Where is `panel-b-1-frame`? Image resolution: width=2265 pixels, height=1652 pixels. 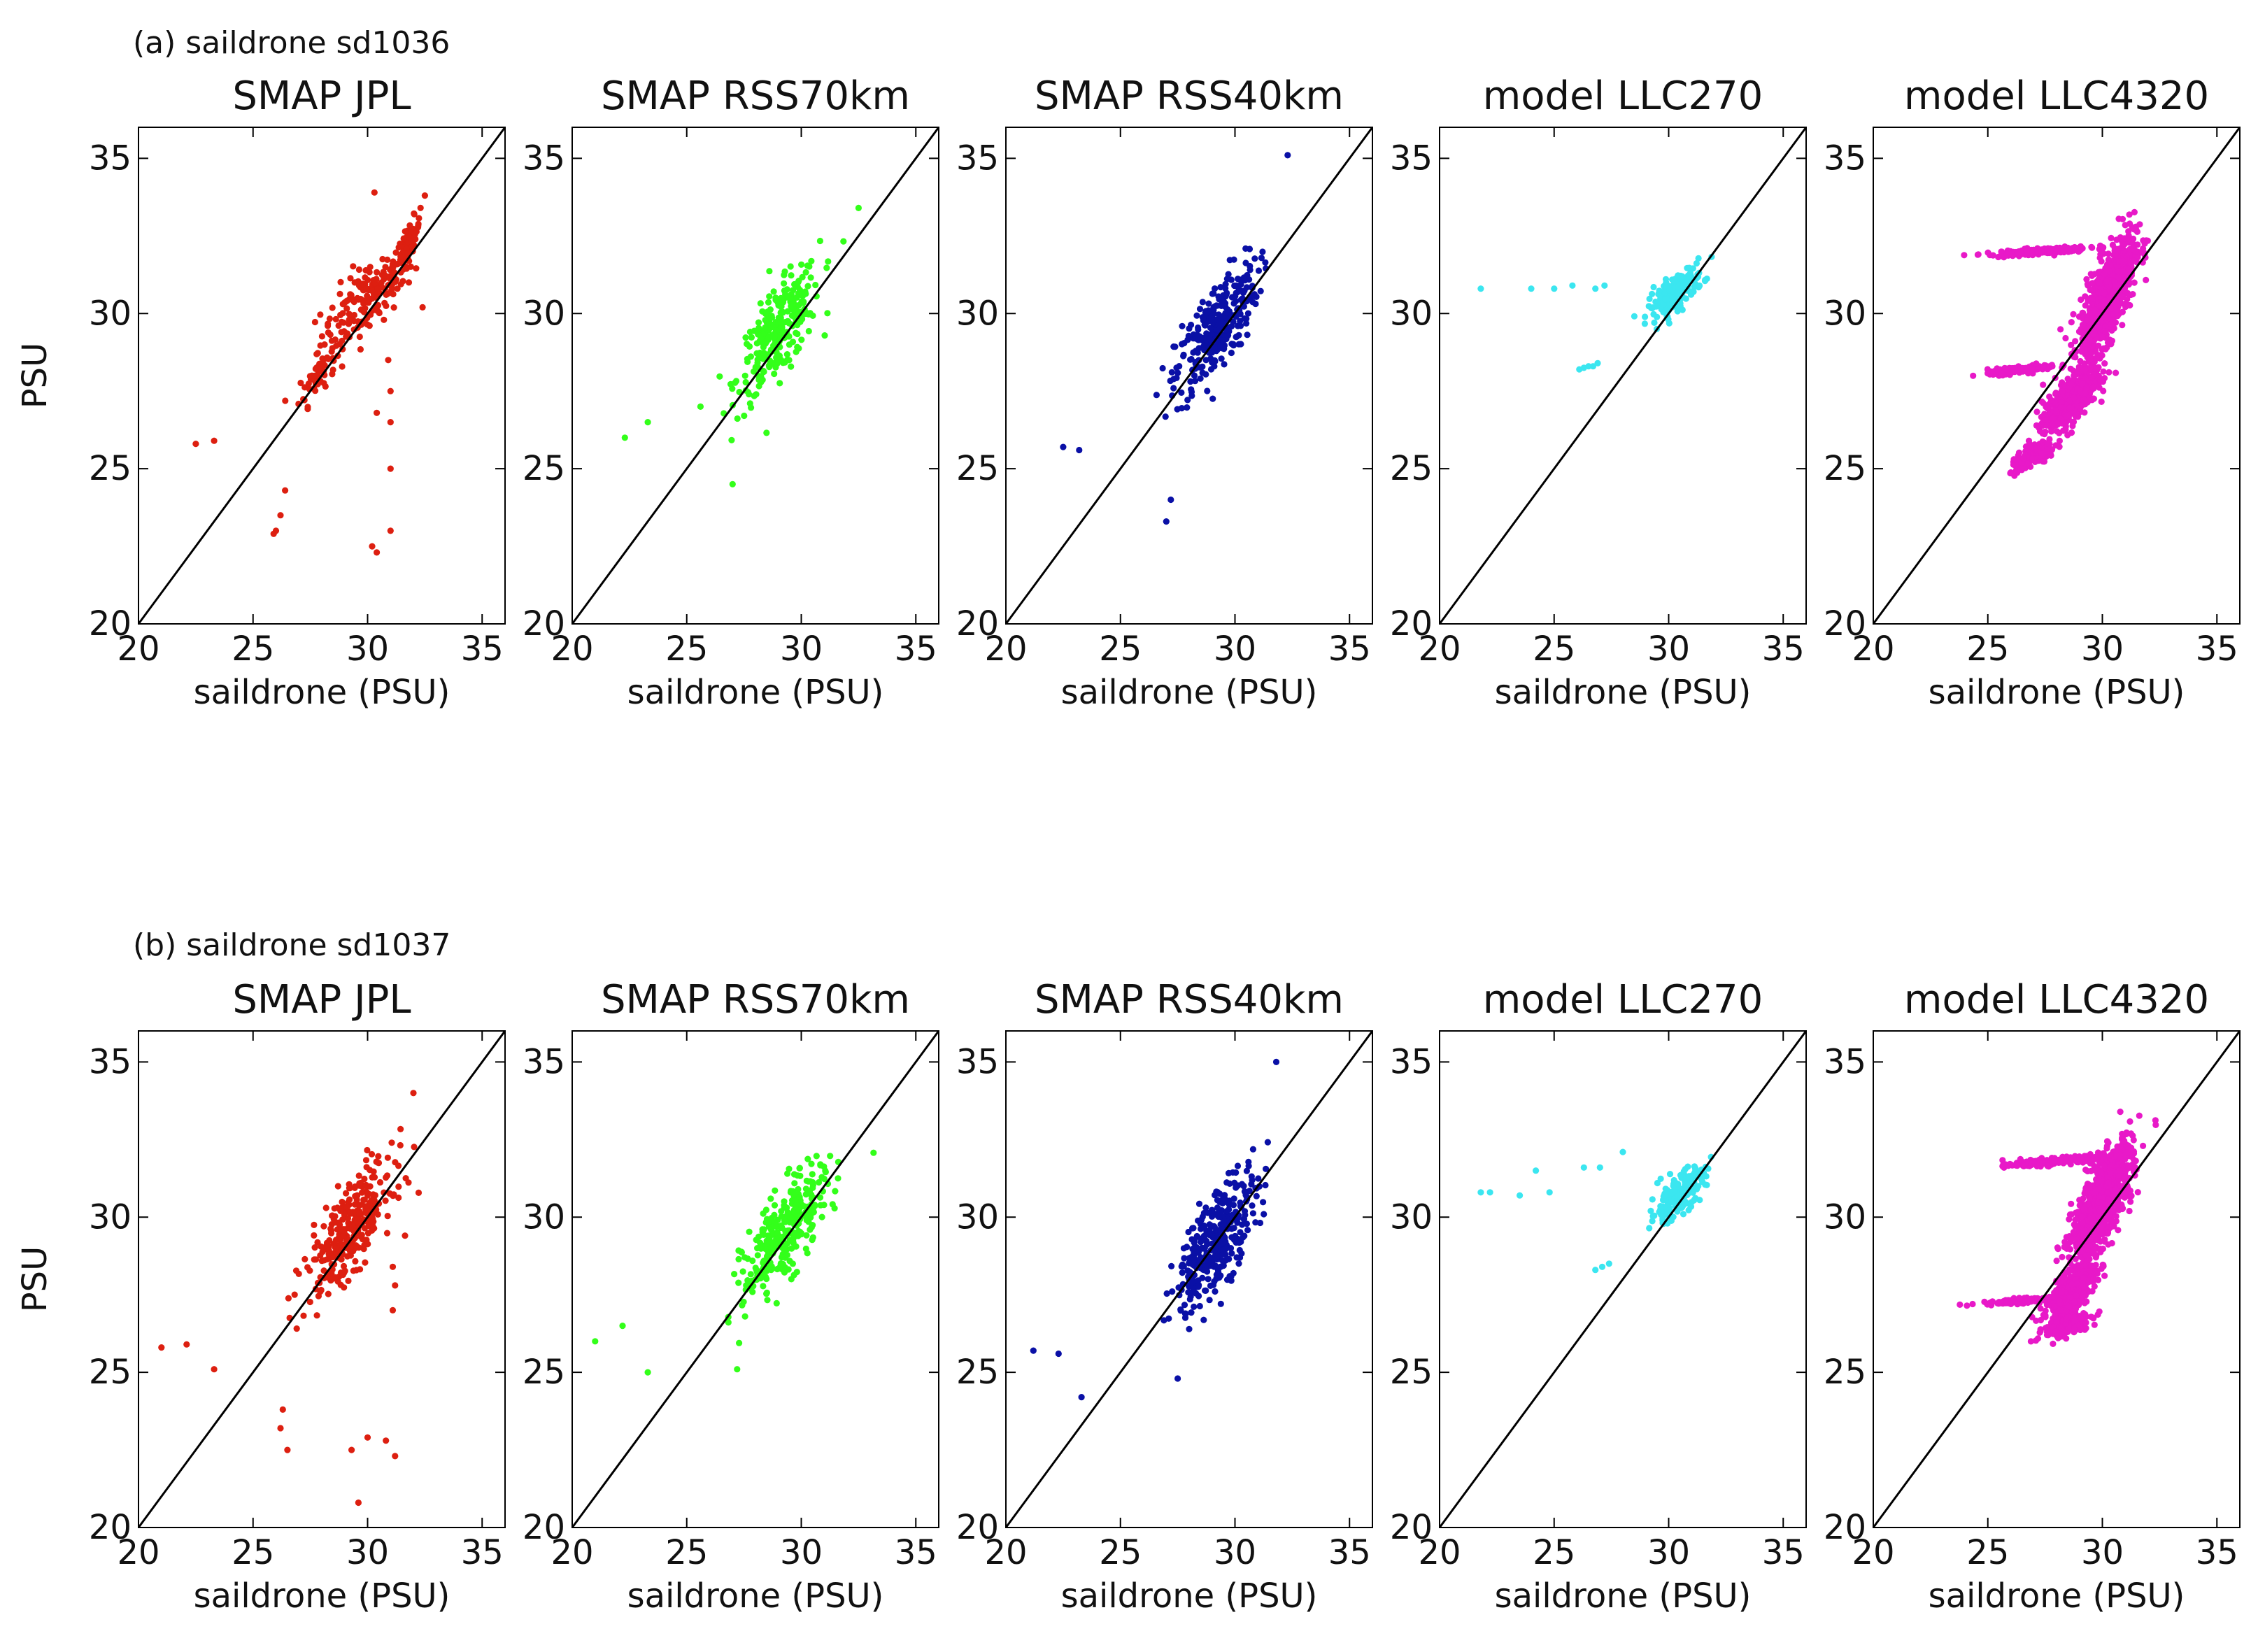 panel-b-1-frame is located at coordinates (322, 1279).